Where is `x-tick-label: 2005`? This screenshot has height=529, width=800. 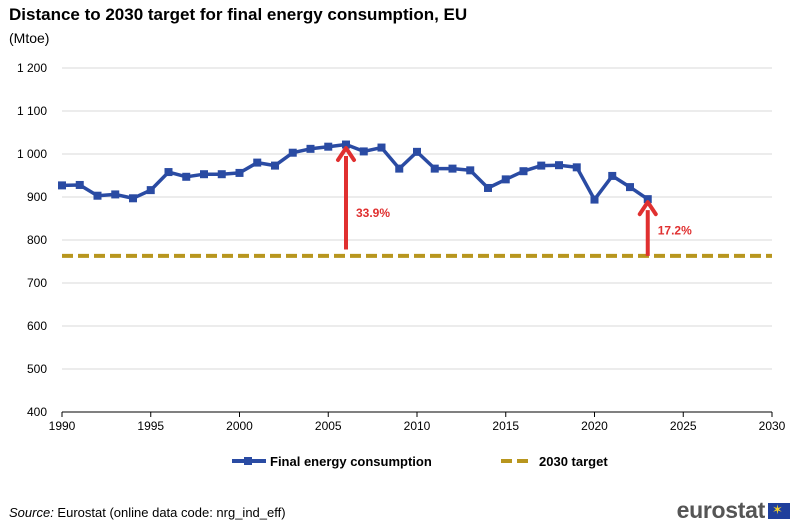 x-tick-label: 2005 is located at coordinates (328, 426).